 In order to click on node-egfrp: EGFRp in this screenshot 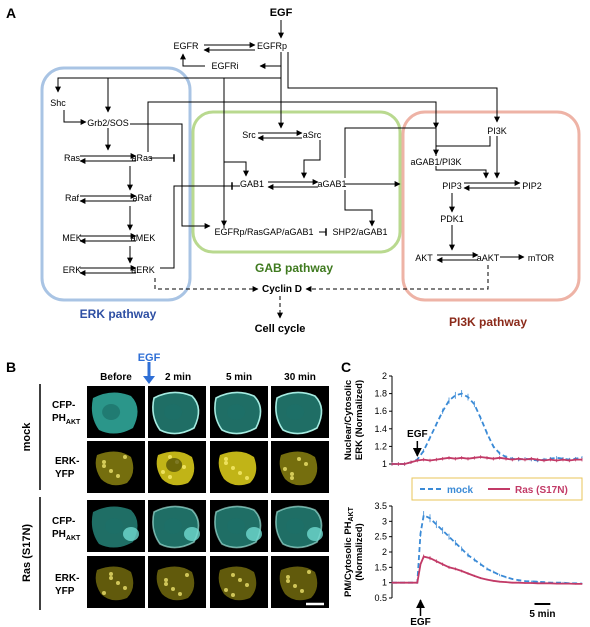, I will do `click(272, 46)`.